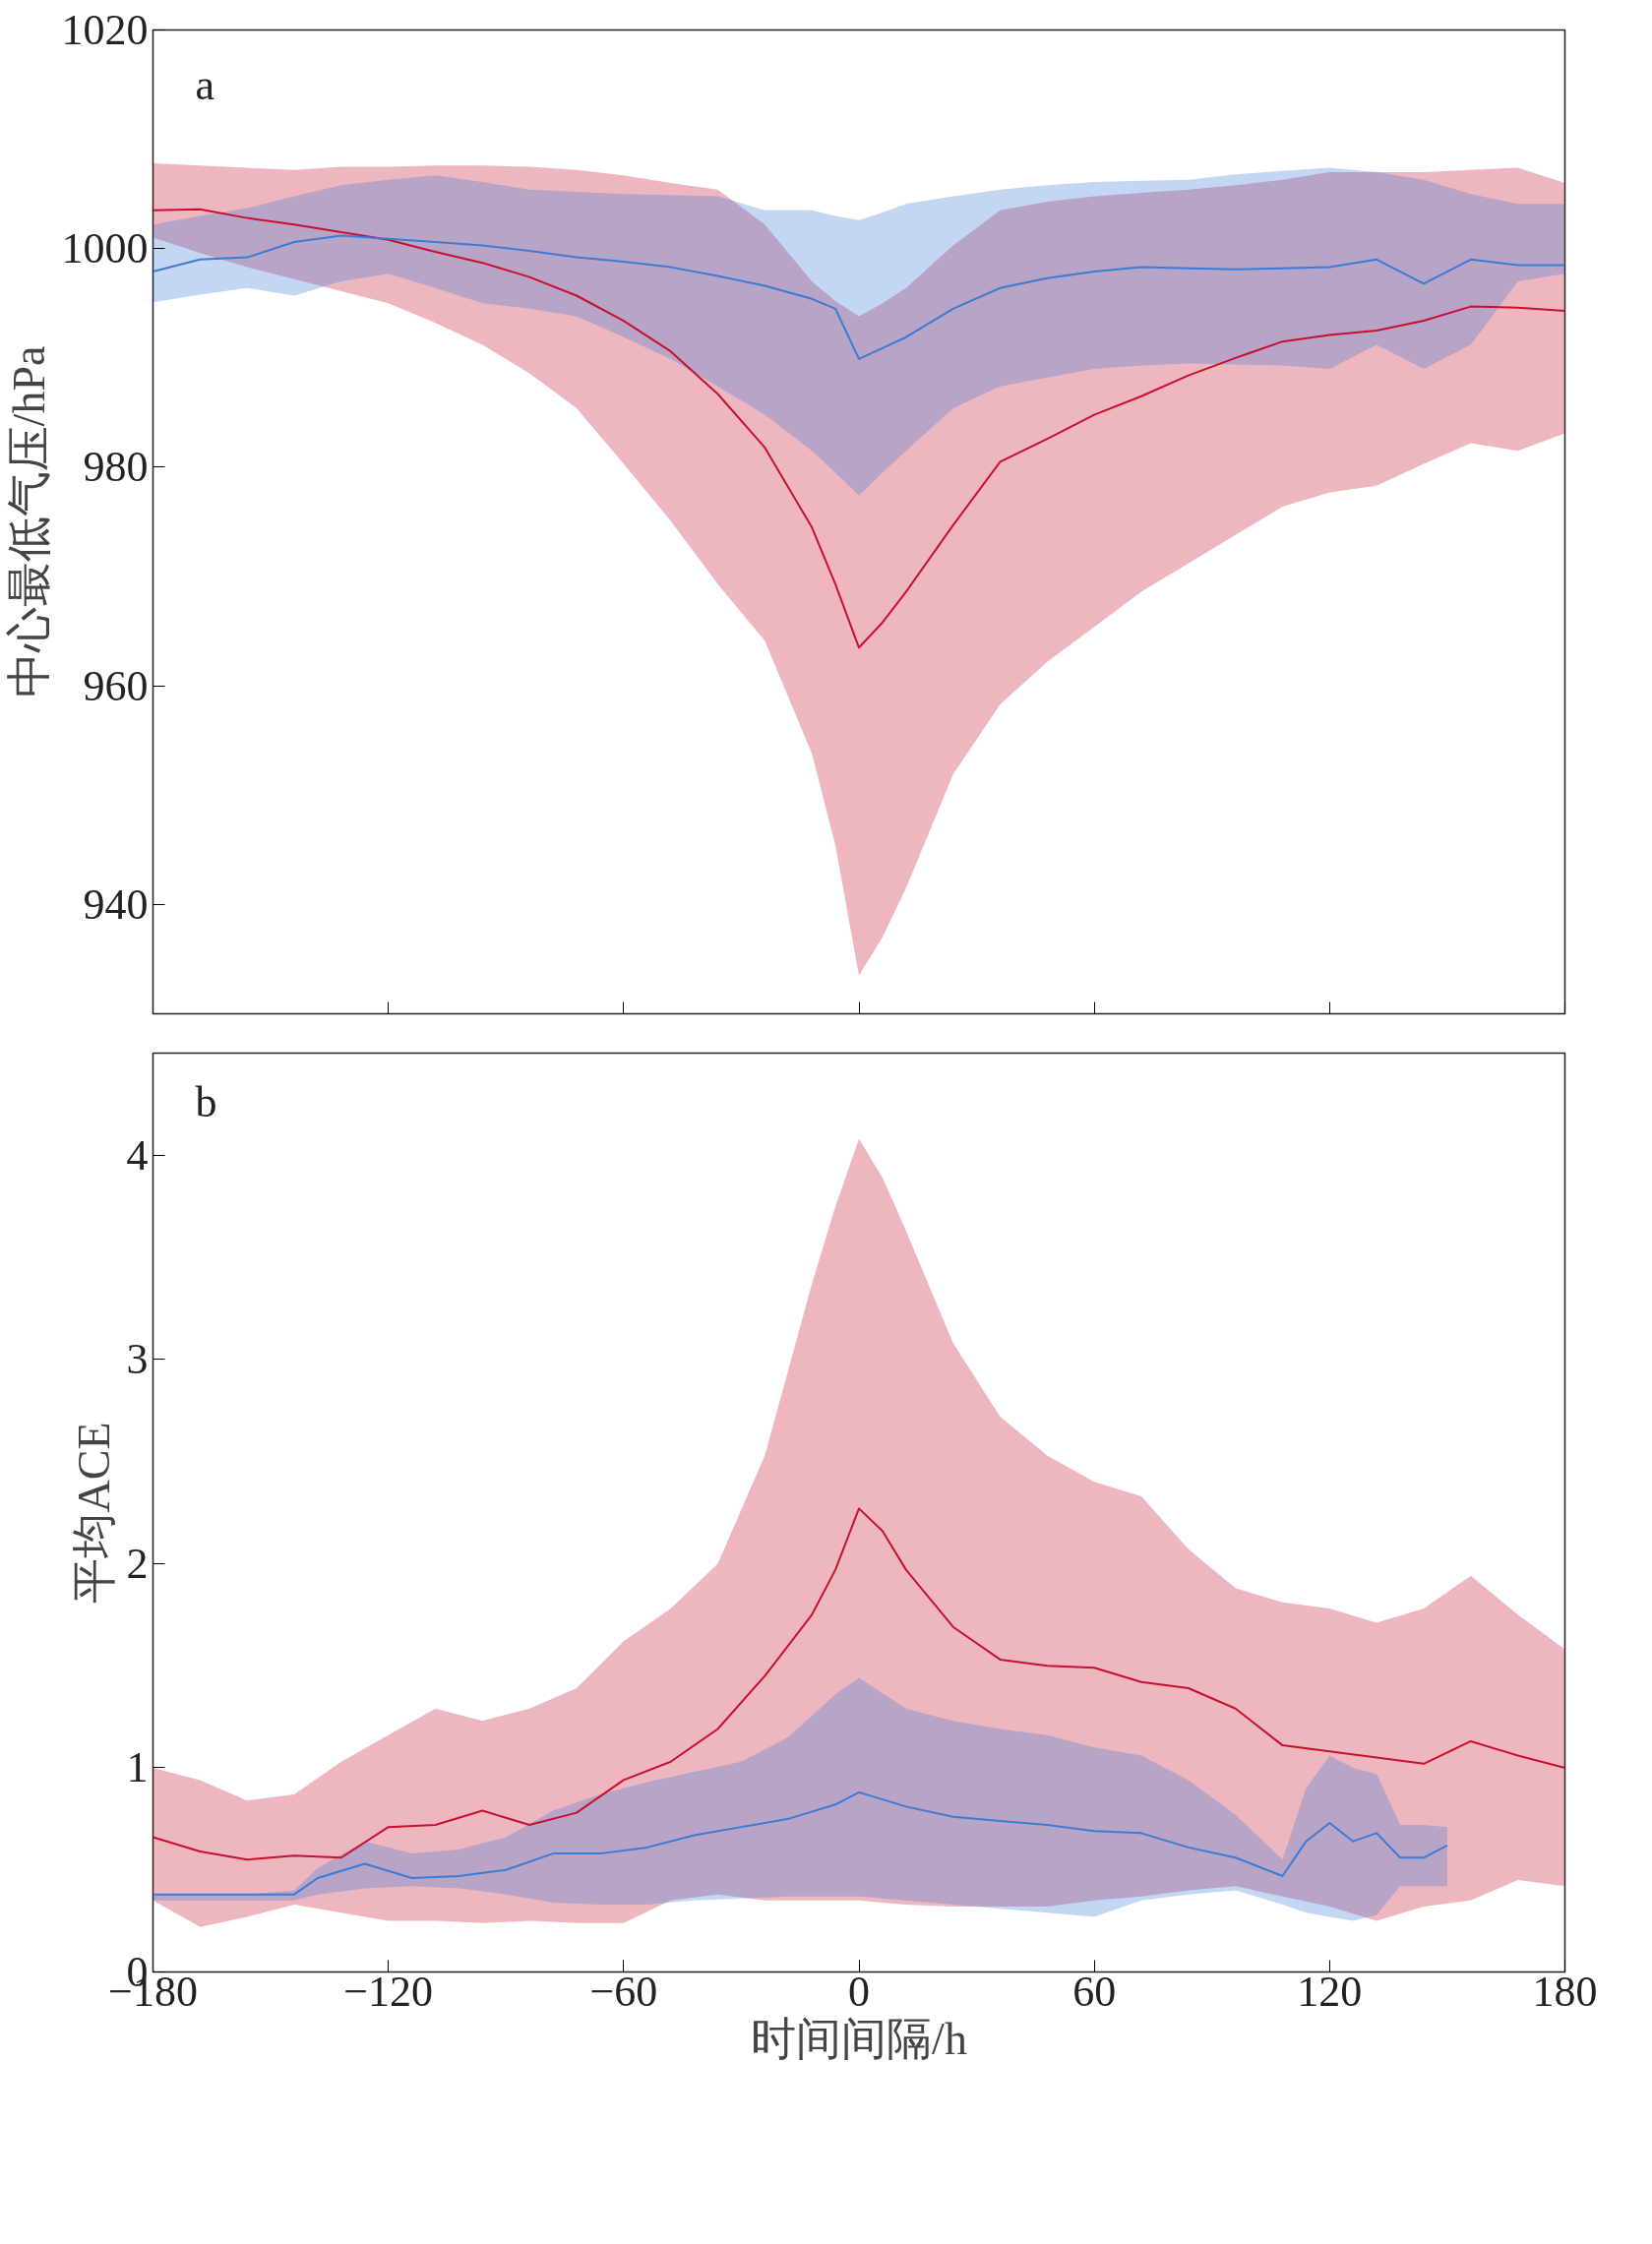 This screenshot has width=1652, height=2244. What do you see at coordinates (205, 85) in the screenshot?
I see `annotation: a` at bounding box center [205, 85].